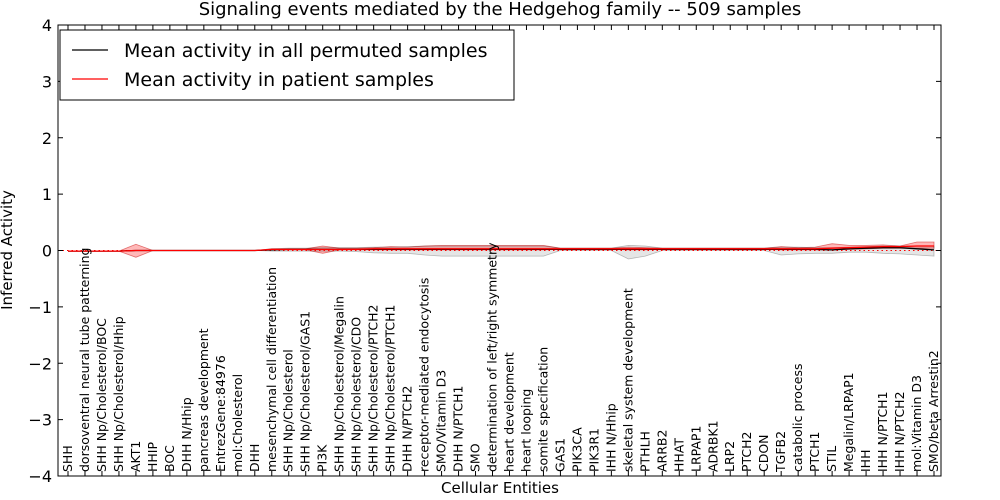  I want to click on y-tick-label: −3, so click(40, 420).